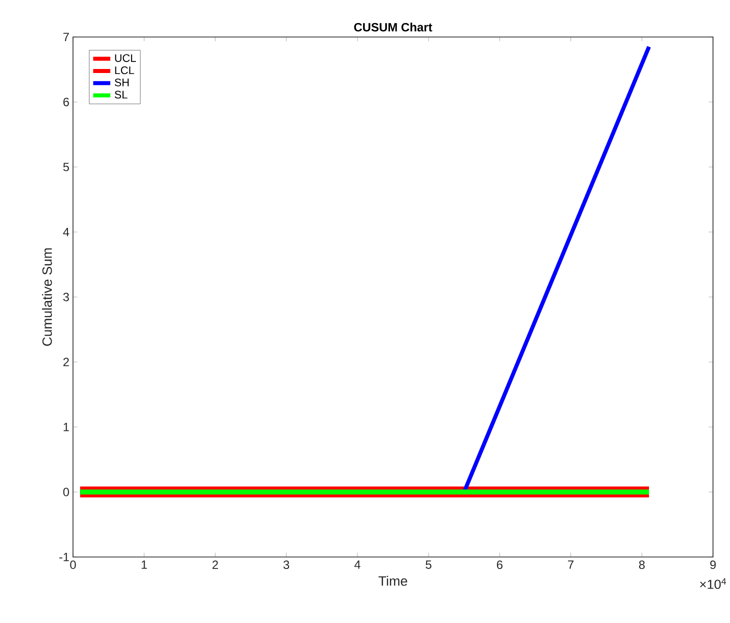 The image size is (730, 623). What do you see at coordinates (713, 565) in the screenshot?
I see `x-tick-label: 9` at bounding box center [713, 565].